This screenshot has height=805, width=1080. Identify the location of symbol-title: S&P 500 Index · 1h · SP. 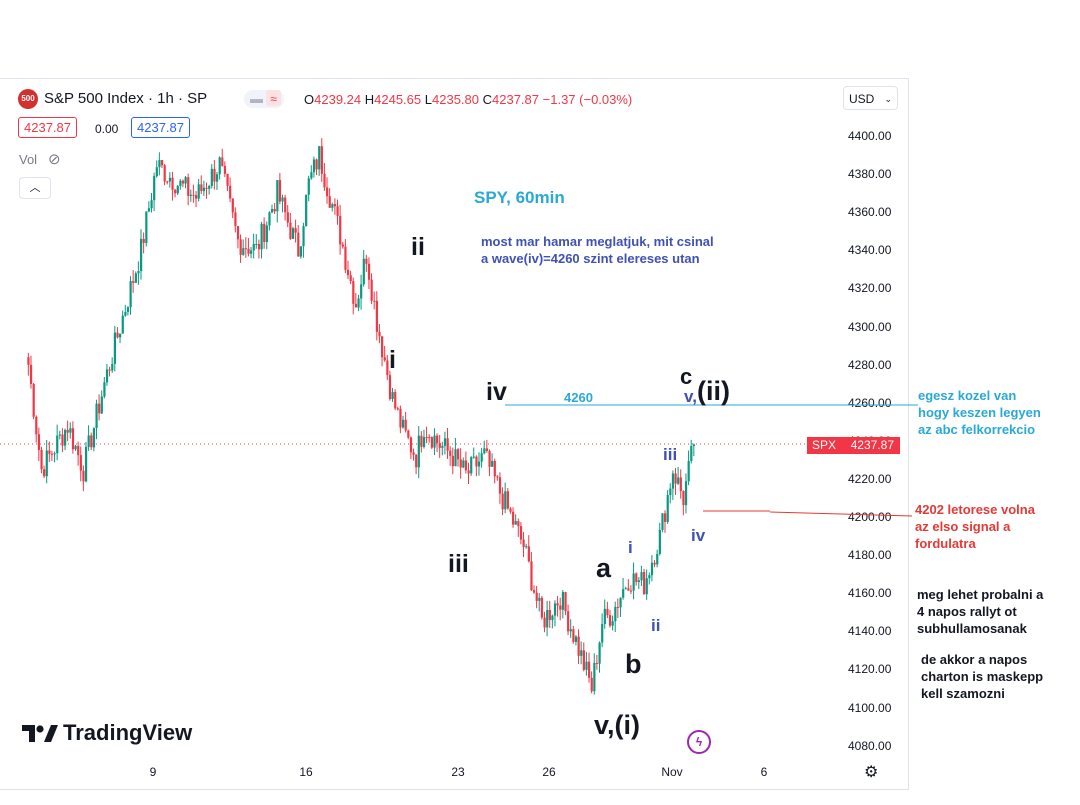
(126, 98).